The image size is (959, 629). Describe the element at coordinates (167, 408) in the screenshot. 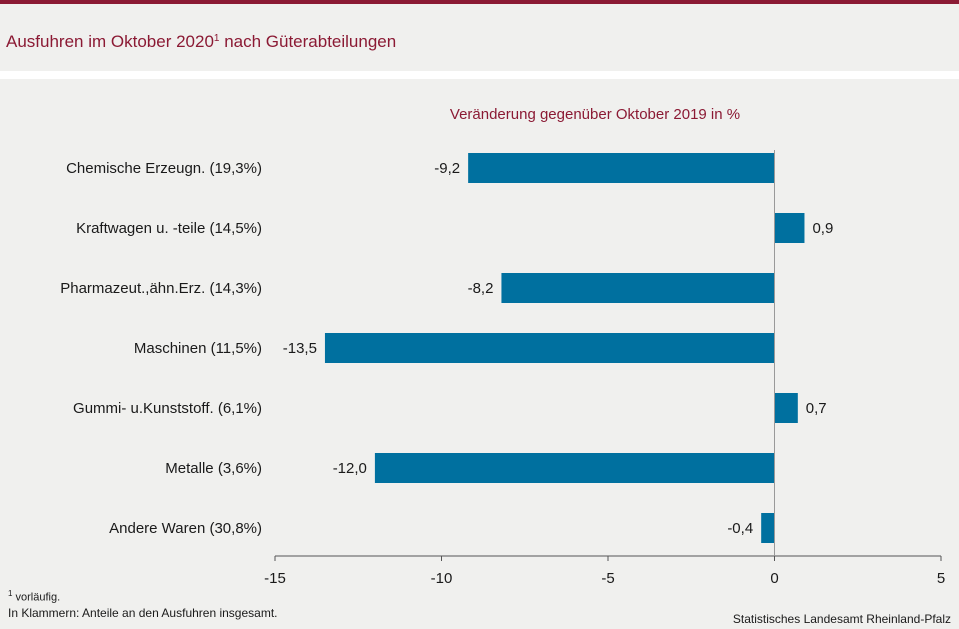

I see `category-label: Gummi- u.Kunststoff. (6,1%)` at that location.